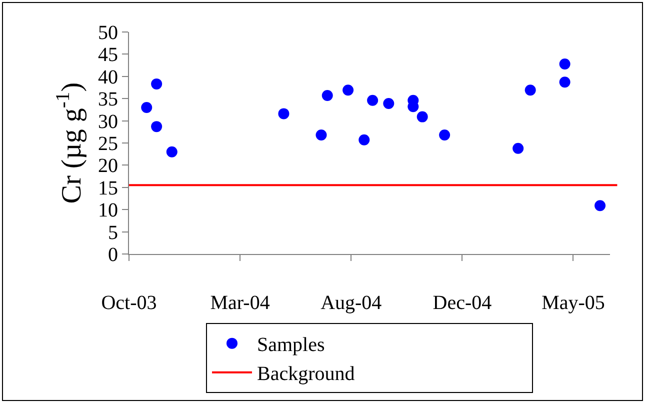  Describe the element at coordinates (108, 188) in the screenshot. I see `y-tick-label: 15` at that location.